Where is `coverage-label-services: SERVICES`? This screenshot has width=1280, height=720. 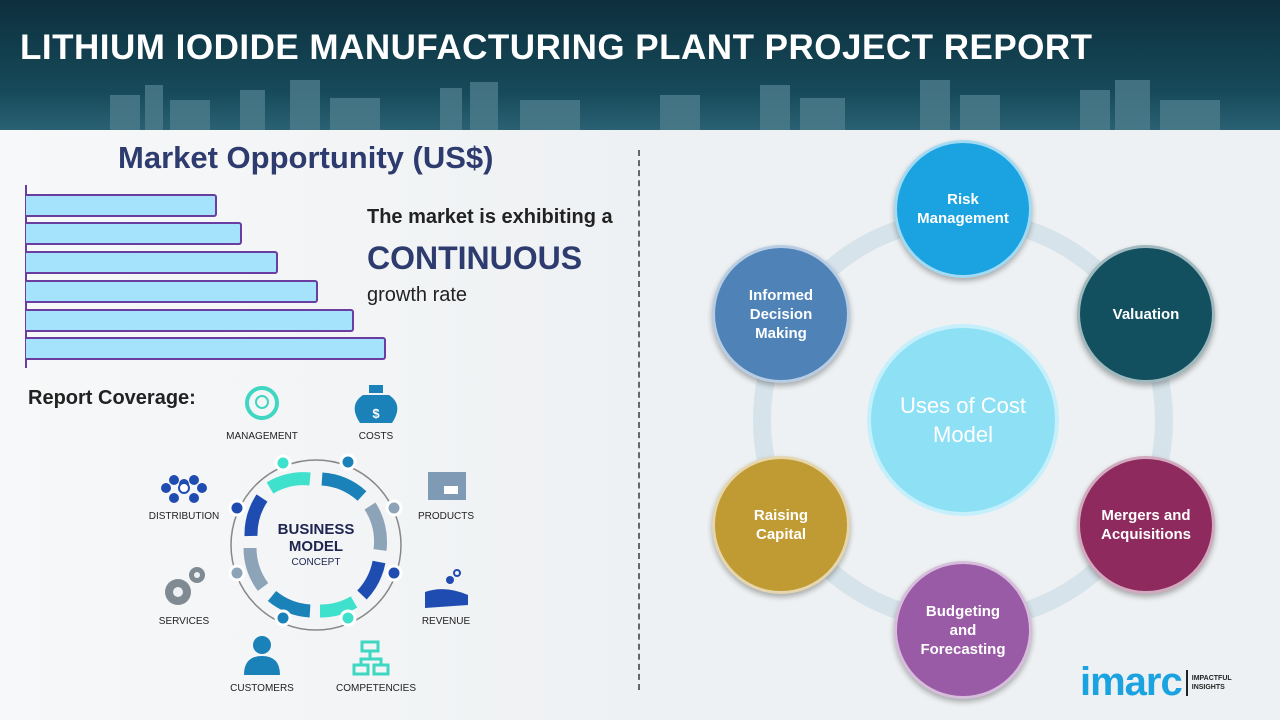
coverage-label-services: SERVICES is located at coordinates (184, 621).